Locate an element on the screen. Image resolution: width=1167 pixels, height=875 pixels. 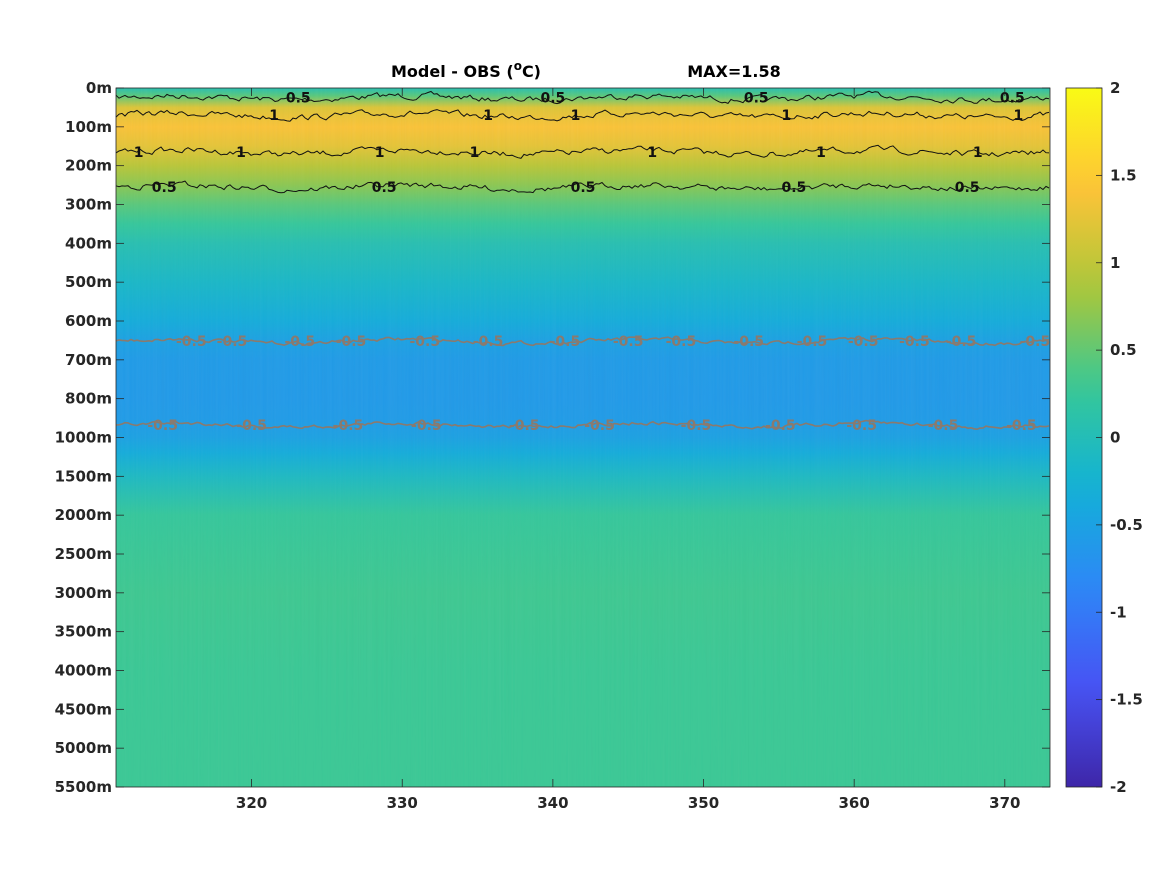
x-tick-label: 370 is located at coordinates (1004, 803).